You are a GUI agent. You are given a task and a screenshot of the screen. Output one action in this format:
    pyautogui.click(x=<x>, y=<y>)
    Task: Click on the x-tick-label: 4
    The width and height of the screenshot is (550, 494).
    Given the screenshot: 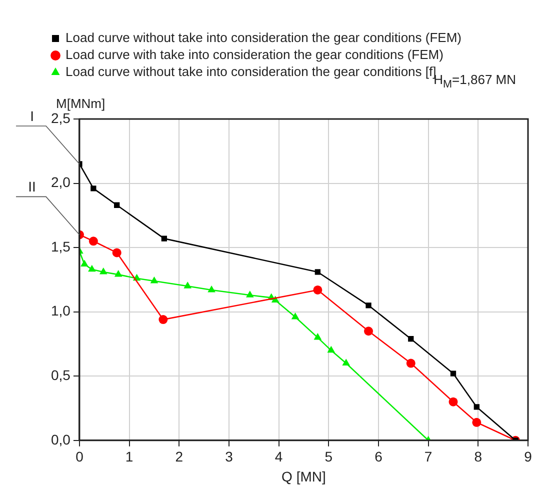 What is the action you would take?
    pyautogui.click(x=278, y=456)
    